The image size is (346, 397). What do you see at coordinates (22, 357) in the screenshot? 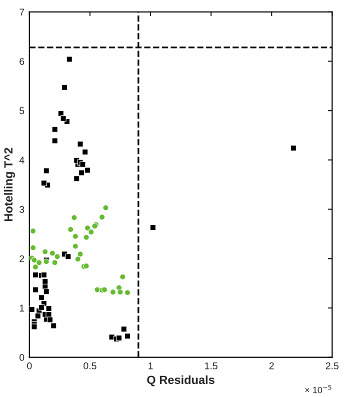
I see `y-tick-label: 0` at bounding box center [22, 357].